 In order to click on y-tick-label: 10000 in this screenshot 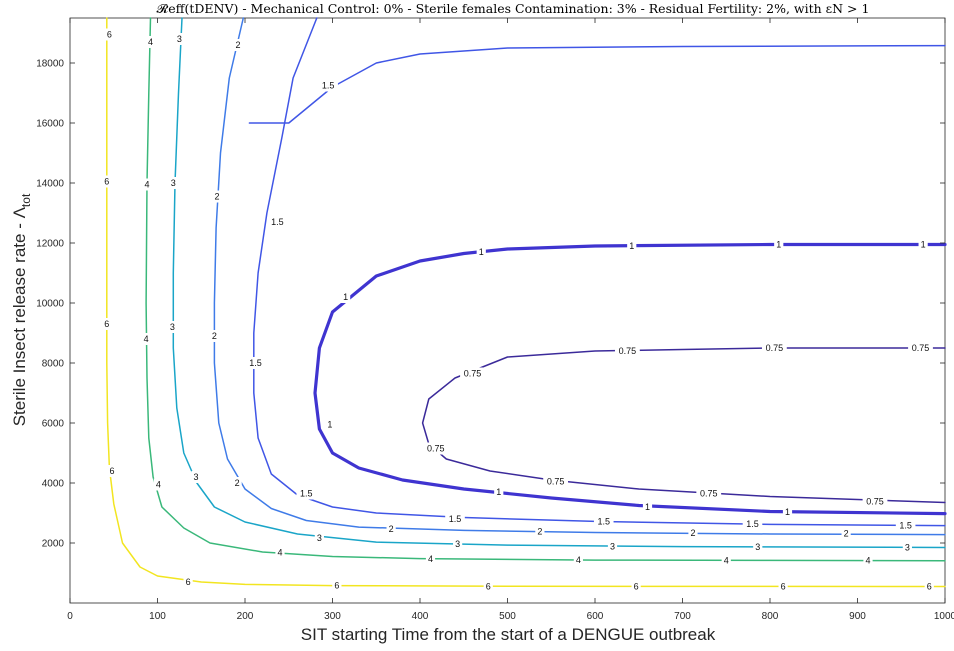, I will do `click(50, 304)`.